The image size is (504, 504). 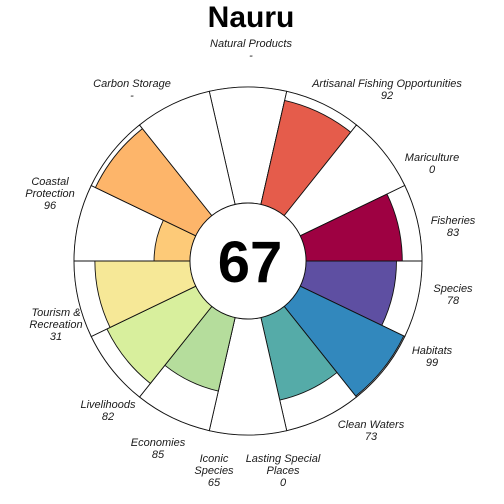 What do you see at coordinates (283, 471) in the screenshot?
I see `label-name-lsp: Places` at bounding box center [283, 471].